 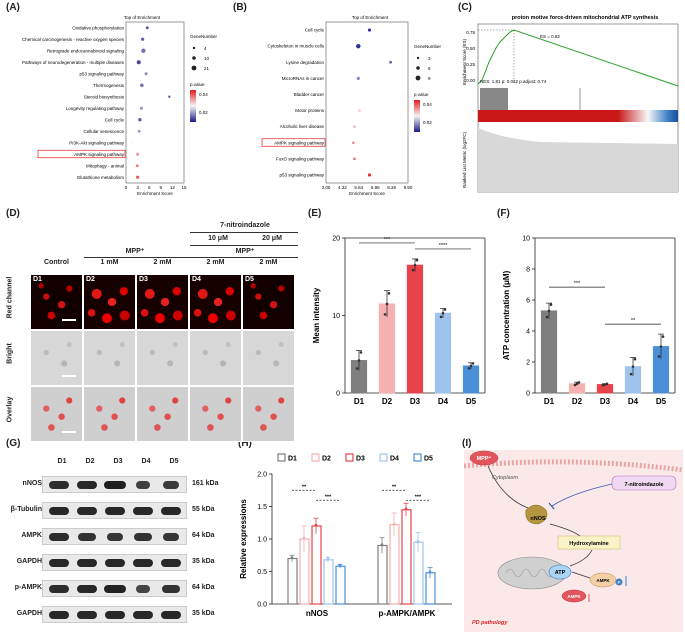 What do you see at coordinates (428, 459) in the screenshot?
I see `chart-h-legend-label: D5` at bounding box center [428, 459].